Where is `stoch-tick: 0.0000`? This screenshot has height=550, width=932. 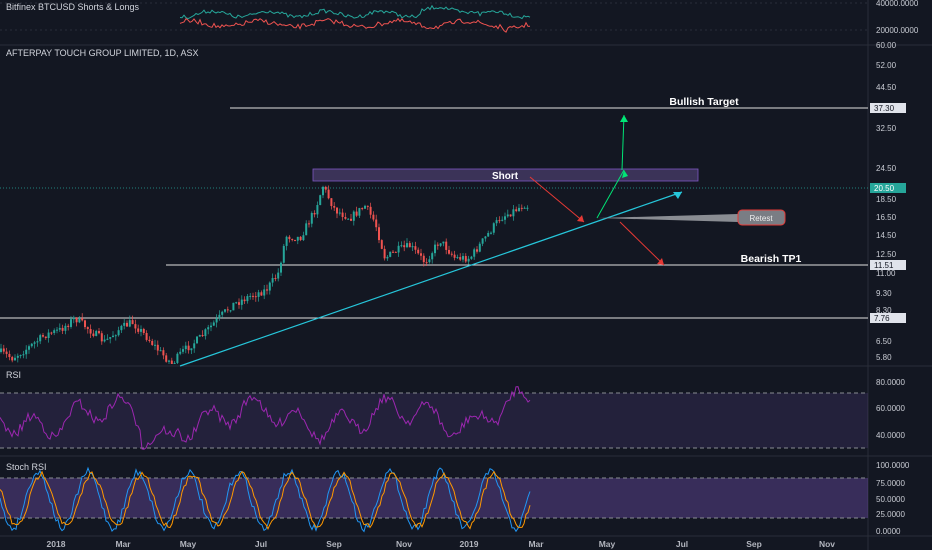 stoch-tick: 0.0000 is located at coordinates (888, 531).